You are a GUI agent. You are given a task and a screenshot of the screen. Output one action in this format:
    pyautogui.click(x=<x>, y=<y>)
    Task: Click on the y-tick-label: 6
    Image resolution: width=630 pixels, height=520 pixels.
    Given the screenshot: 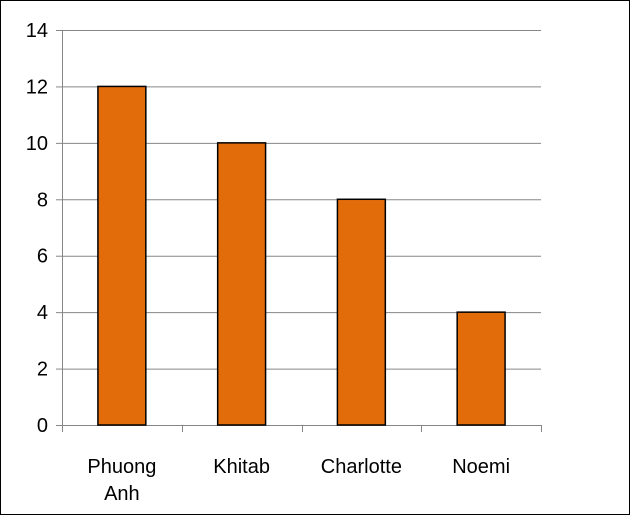 What is the action you would take?
    pyautogui.click(x=42, y=257)
    